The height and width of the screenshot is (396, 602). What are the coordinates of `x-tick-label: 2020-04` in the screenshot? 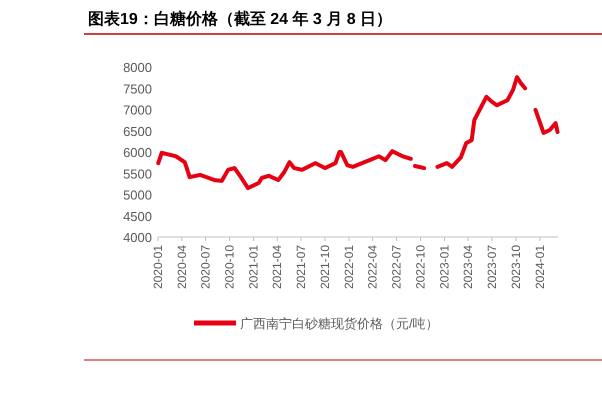 It's located at (181, 267).